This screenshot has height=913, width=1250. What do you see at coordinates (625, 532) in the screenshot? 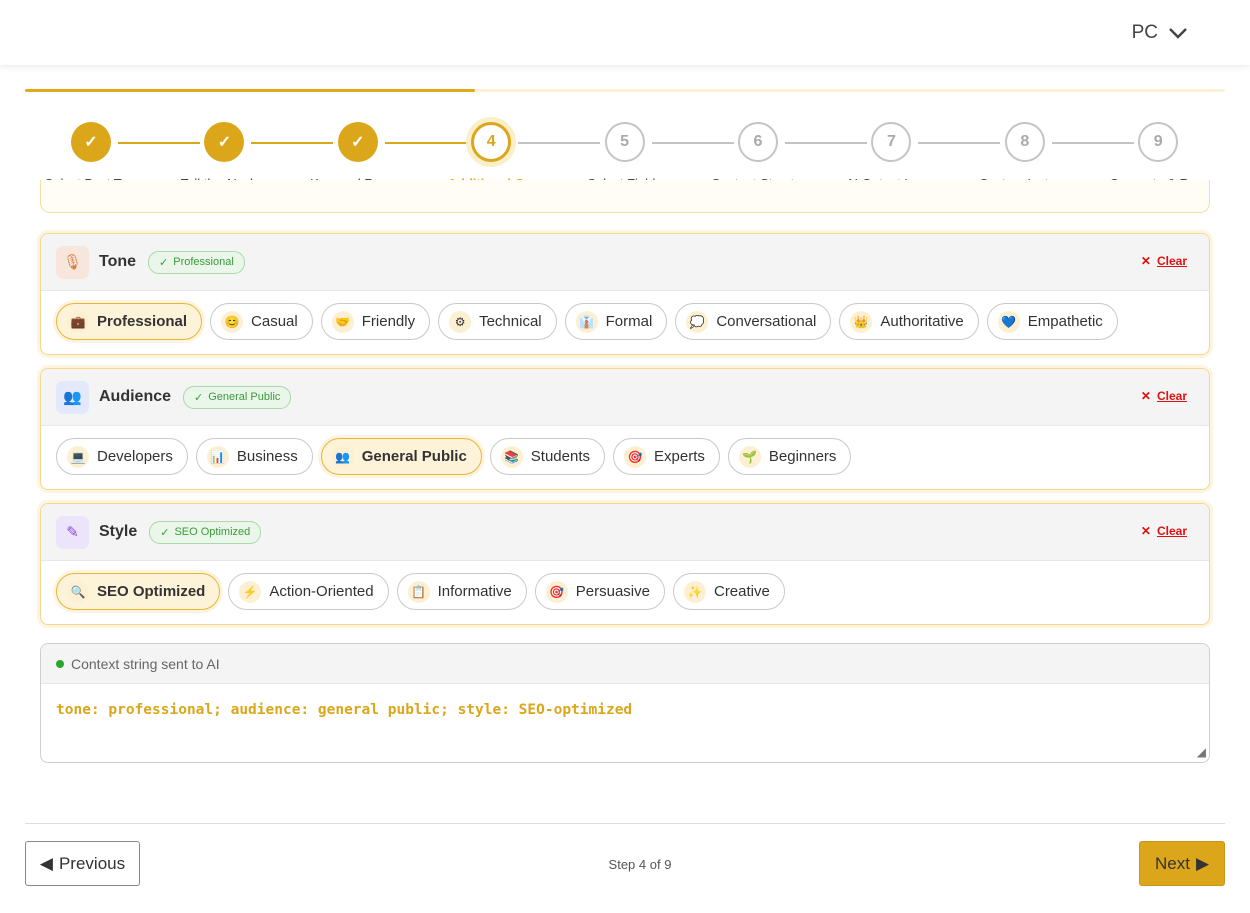
I see `style-header: ✎ Style ✓ SEO Optimized ✕ Clear` at bounding box center [625, 532].